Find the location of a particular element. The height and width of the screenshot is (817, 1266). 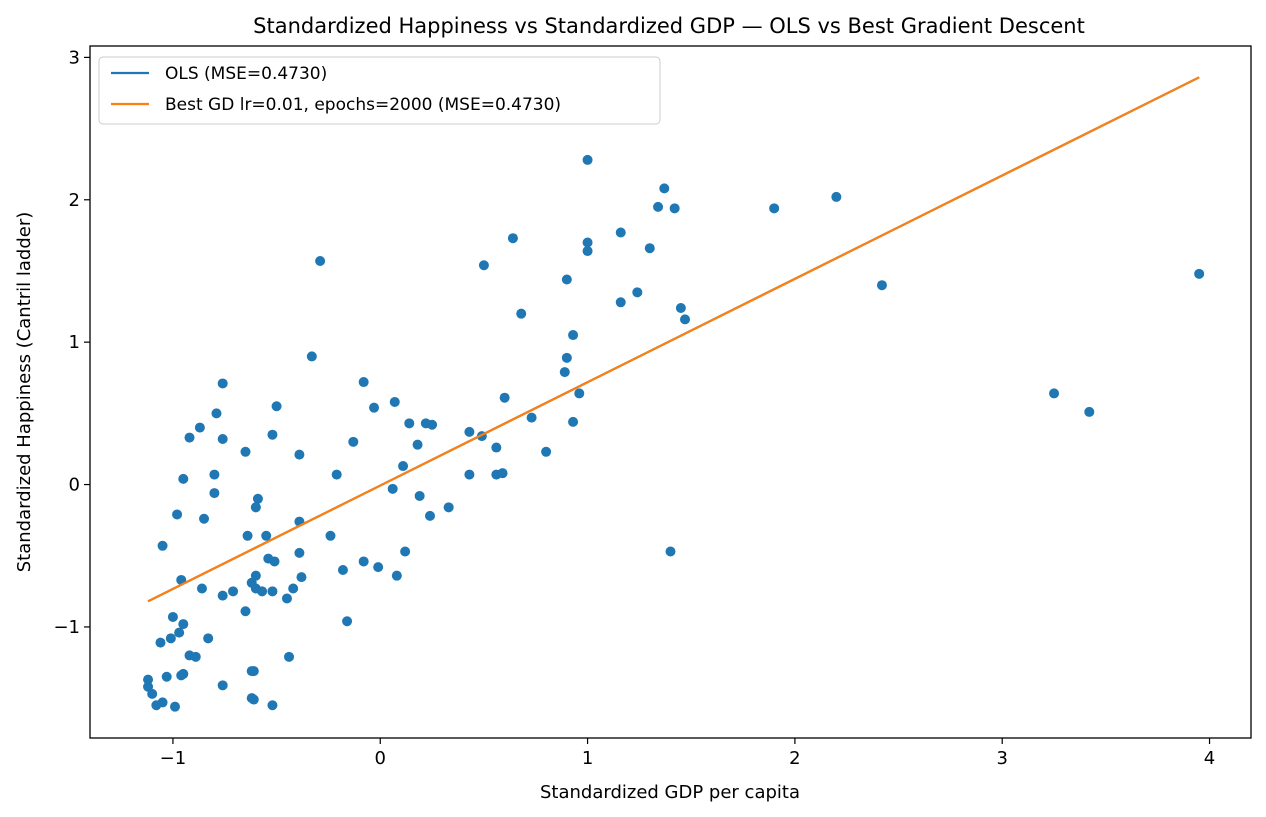

x-tick-label: 3 is located at coordinates (1001, 758).